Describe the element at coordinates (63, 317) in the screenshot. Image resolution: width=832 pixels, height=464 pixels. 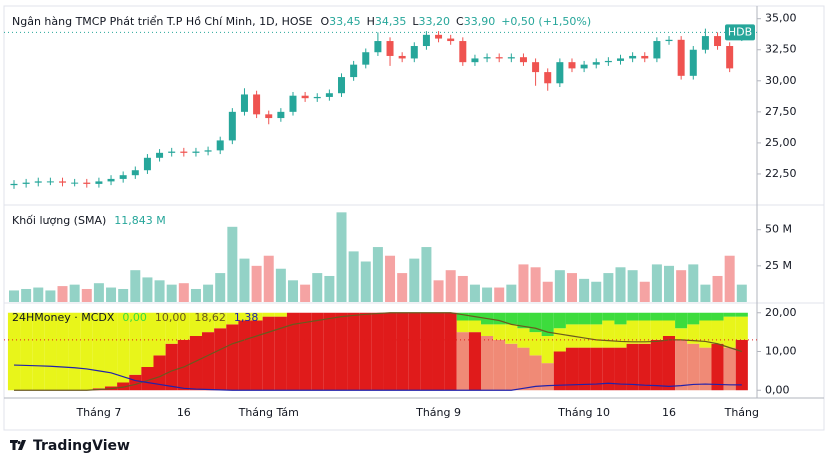
I see `mcdx-title: 24HMoney · MCDX` at that location.